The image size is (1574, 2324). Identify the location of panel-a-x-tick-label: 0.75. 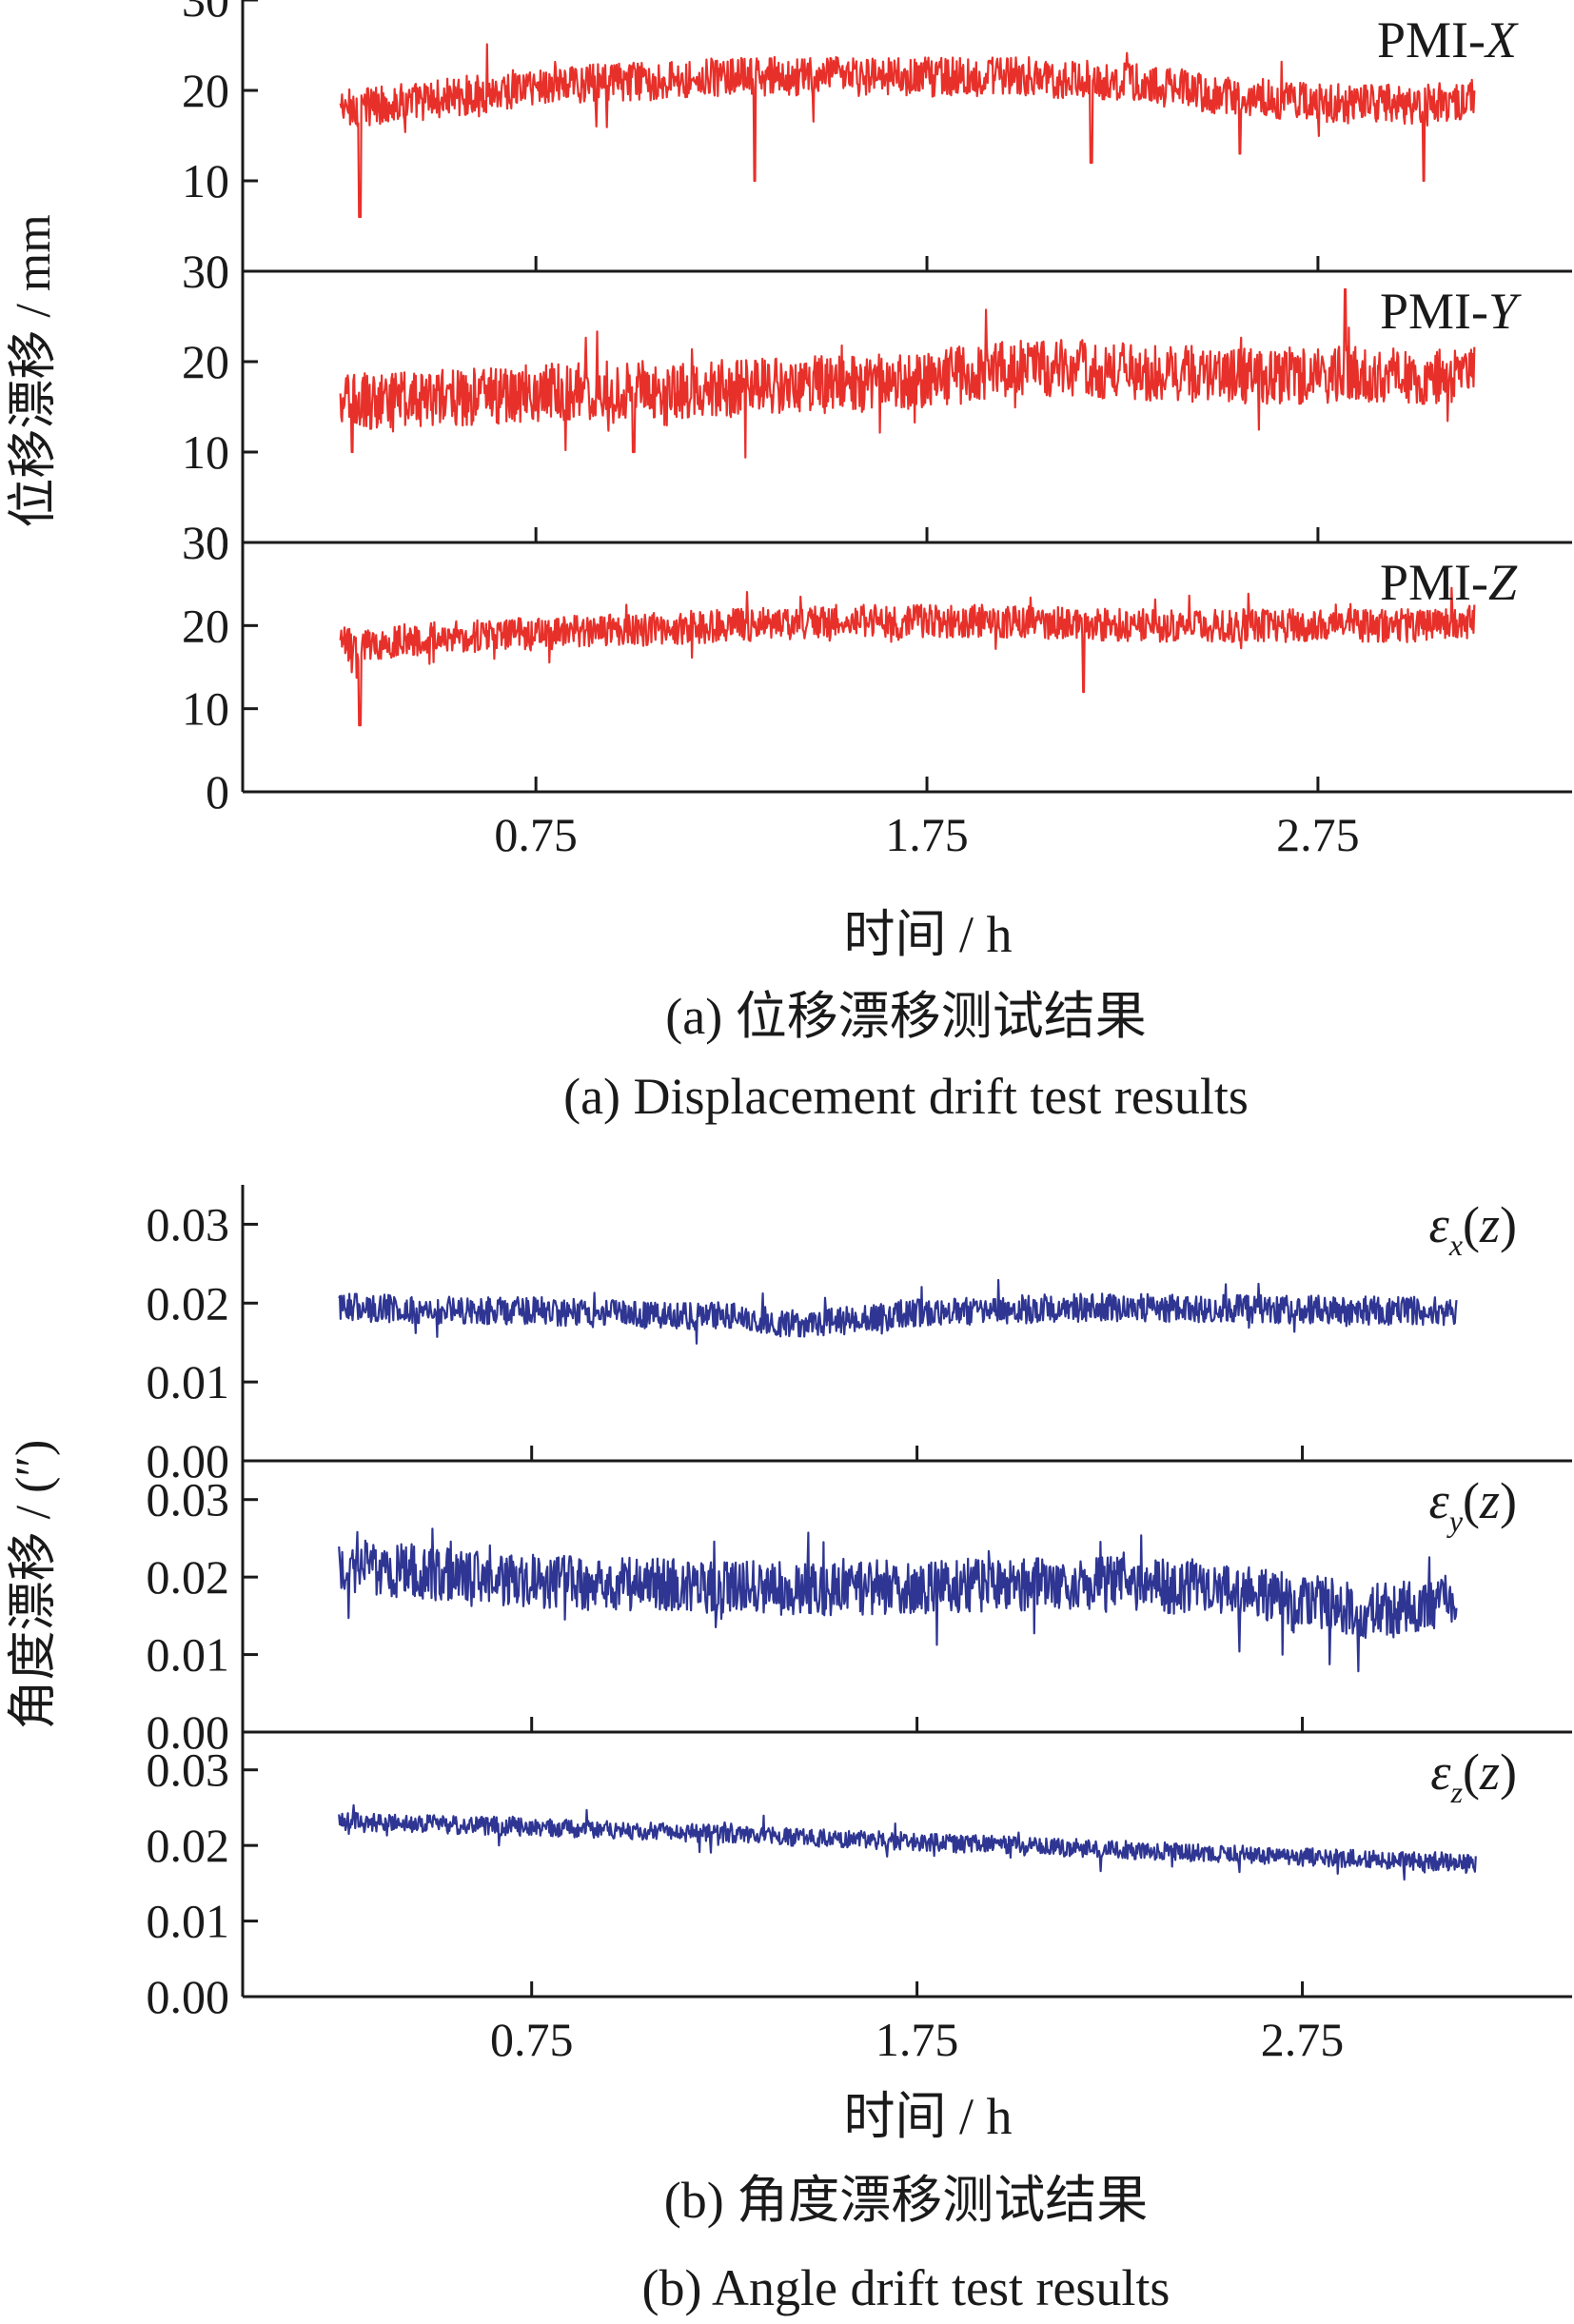
(536, 835).